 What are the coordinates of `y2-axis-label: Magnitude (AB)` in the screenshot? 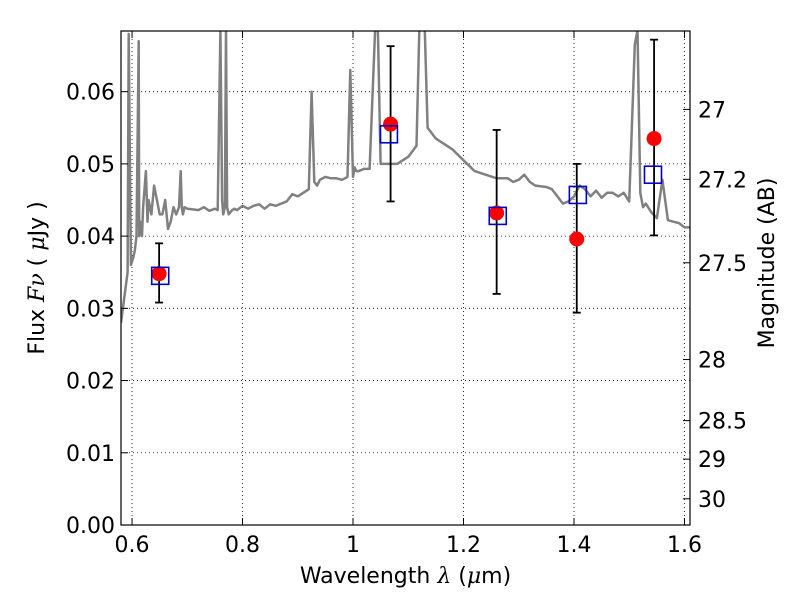 It's located at (767, 263).